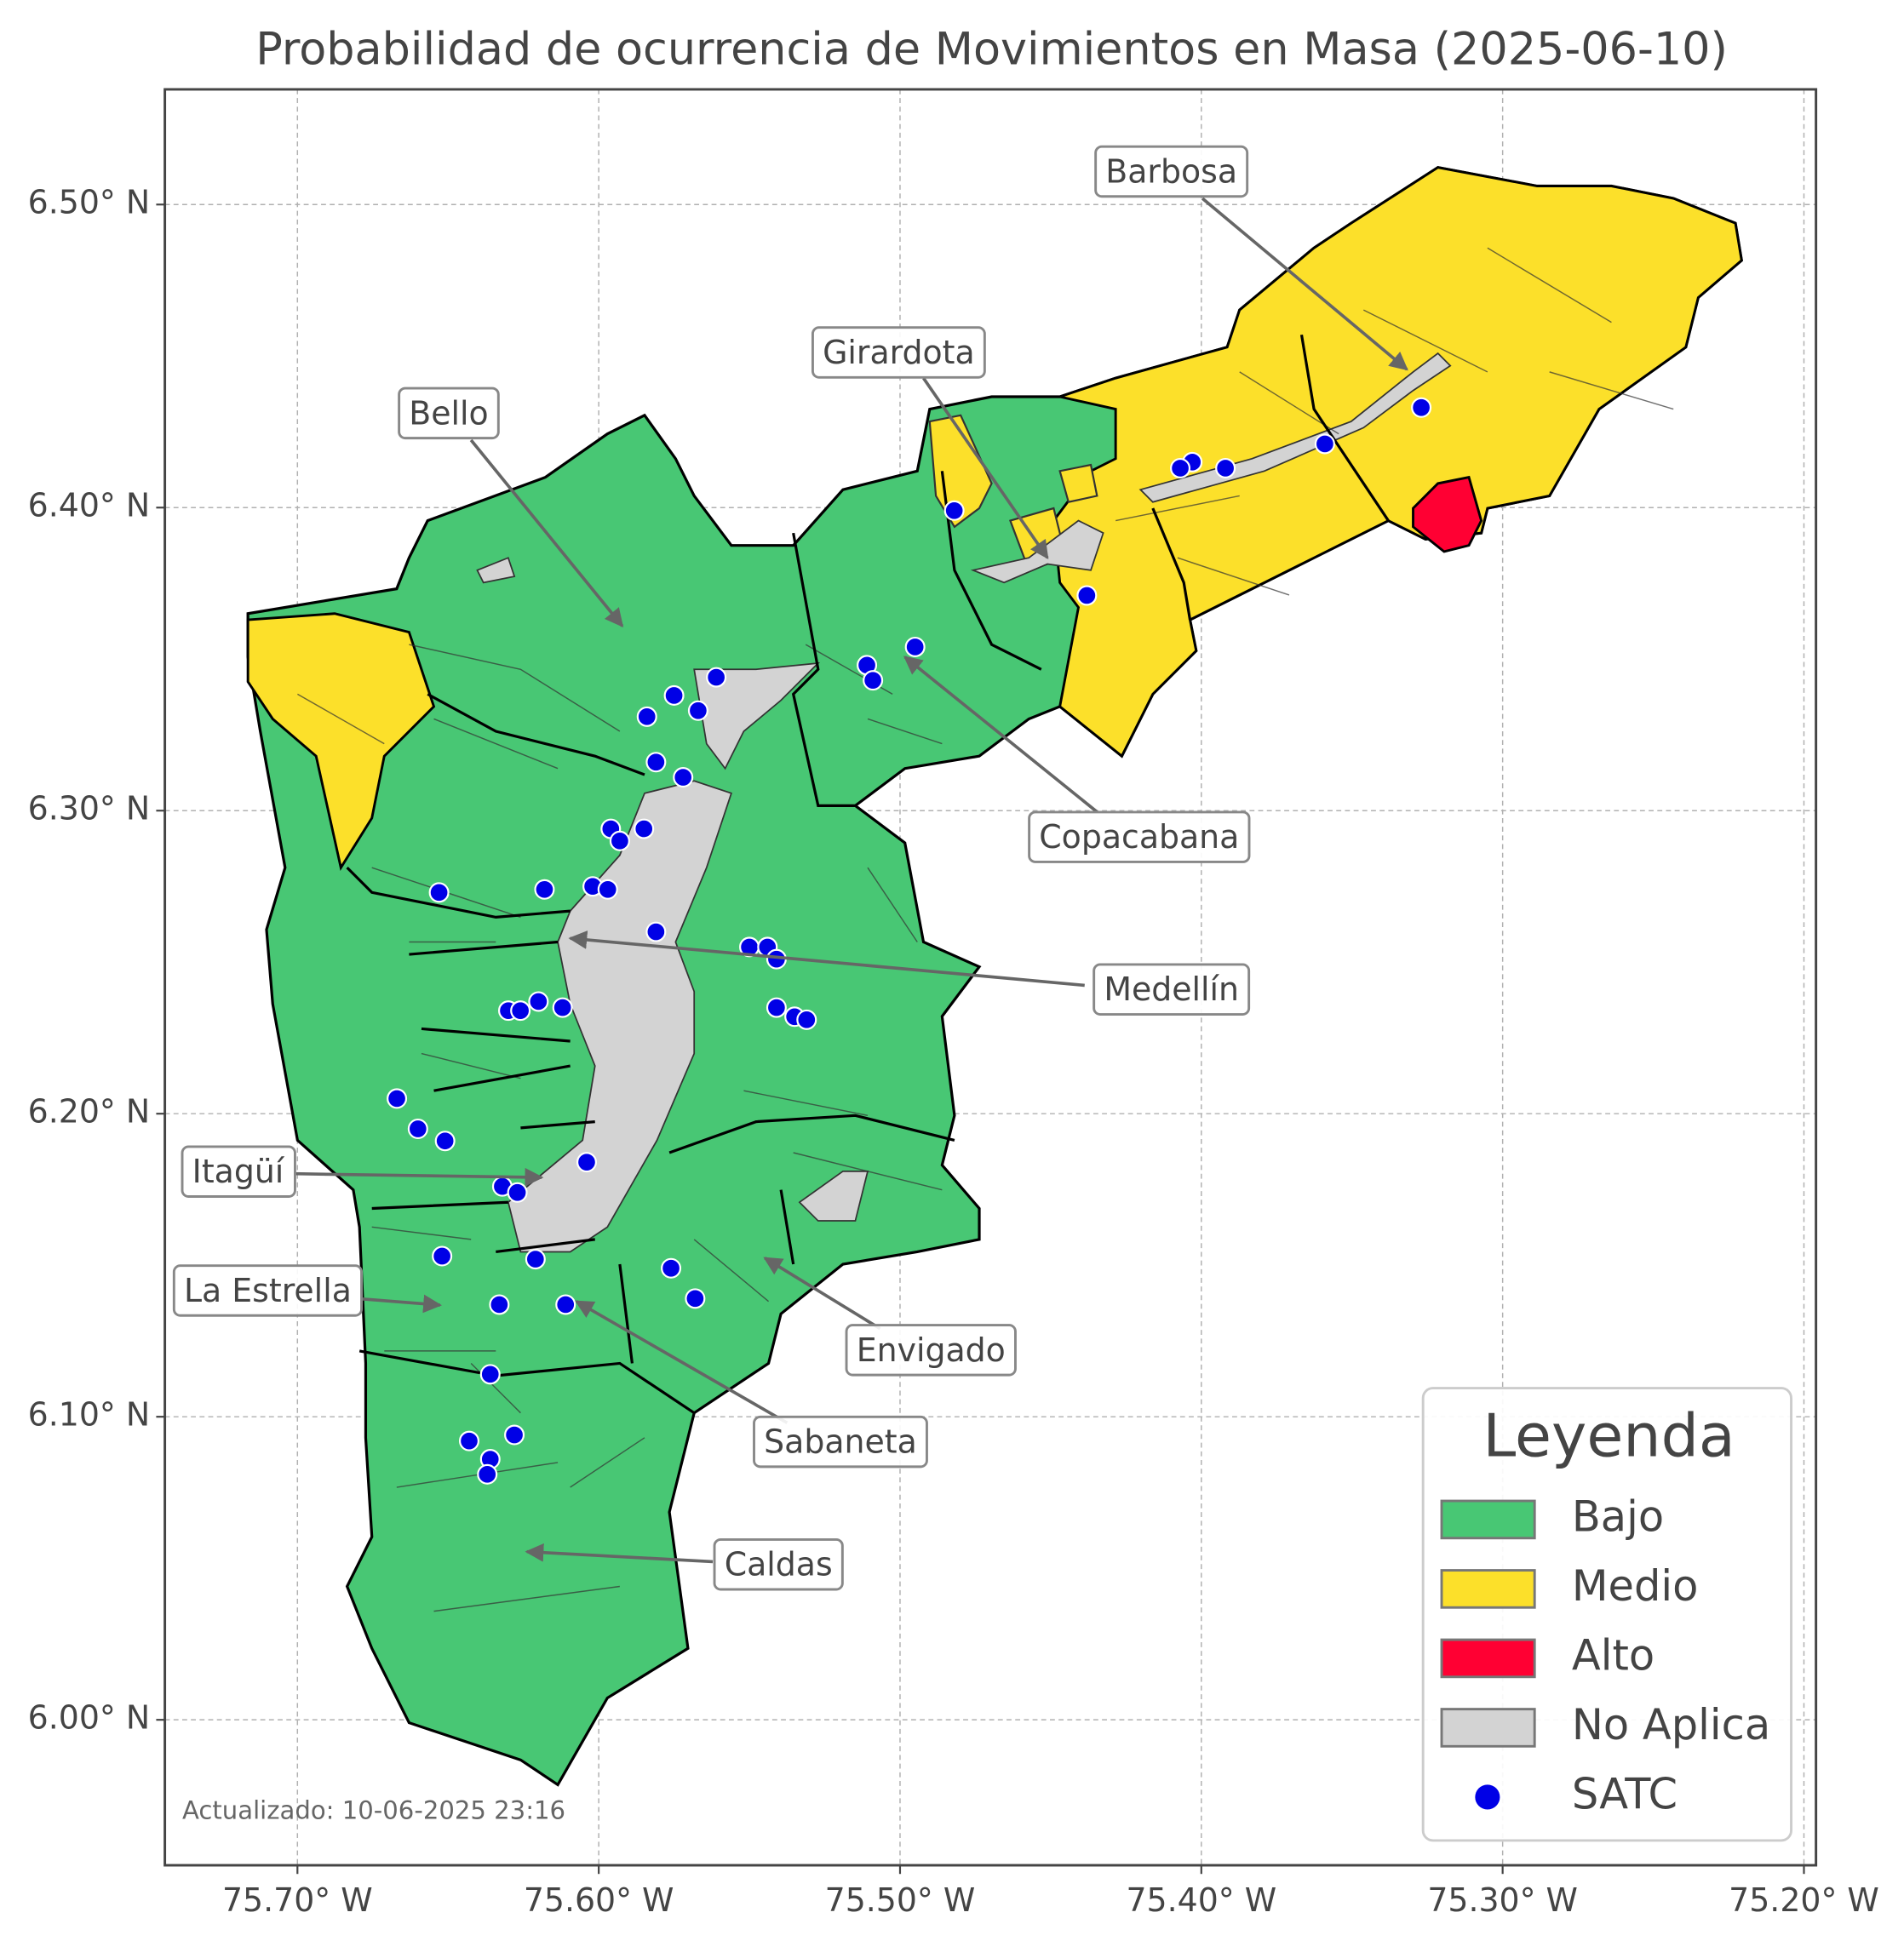 The height and width of the screenshot is (1941, 1904). I want to click on annotation-label: Itagüí, so click(238, 1171).